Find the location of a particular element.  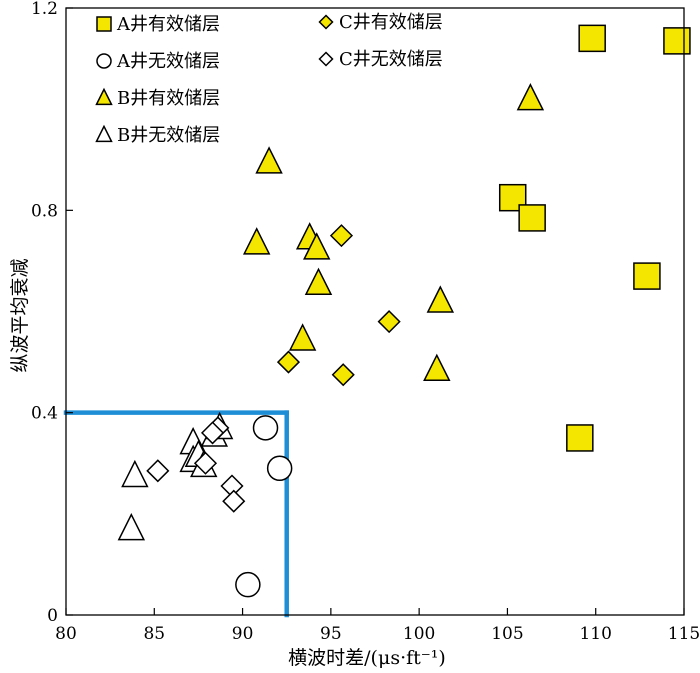

x-tick-label: 80 is located at coordinates (66, 634).